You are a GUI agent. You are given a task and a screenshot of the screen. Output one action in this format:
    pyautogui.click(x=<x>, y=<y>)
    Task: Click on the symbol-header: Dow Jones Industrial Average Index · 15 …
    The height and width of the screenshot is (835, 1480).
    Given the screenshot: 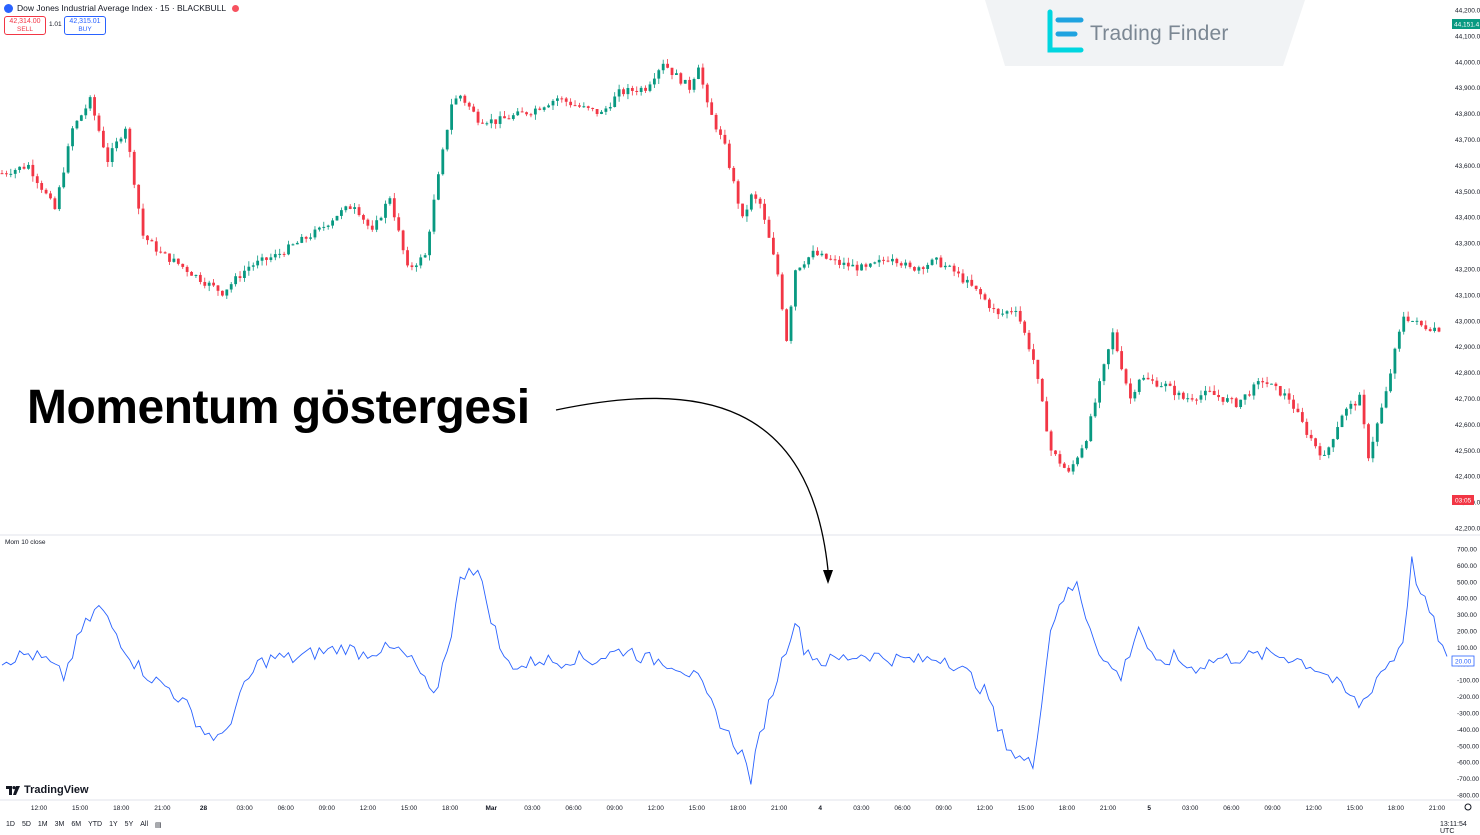 What is the action you would take?
    pyautogui.click(x=122, y=8)
    